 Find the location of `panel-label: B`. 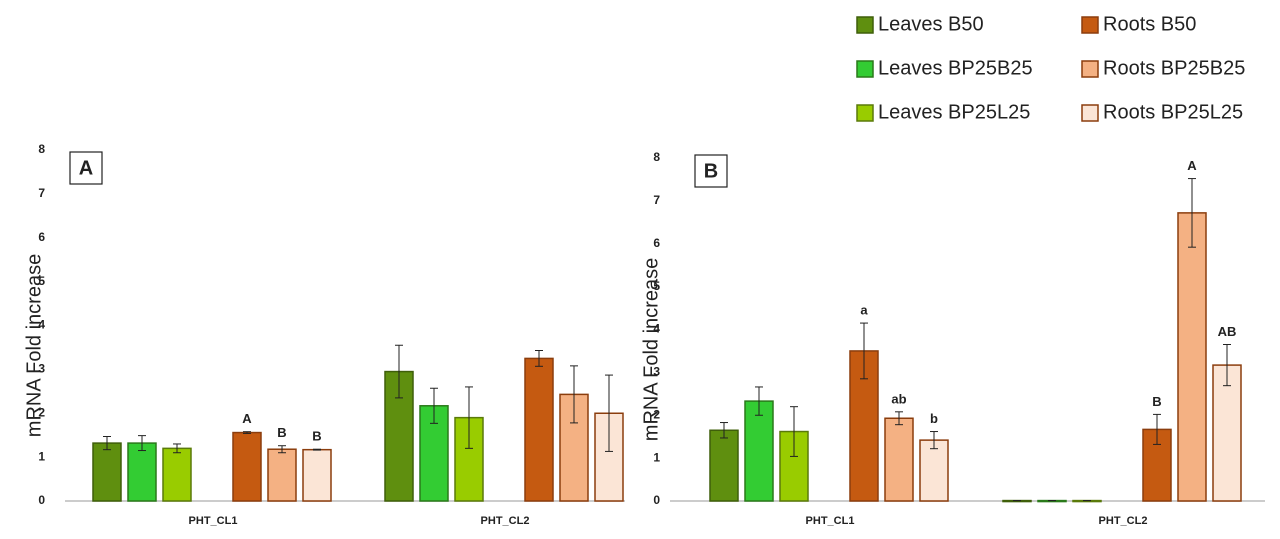

panel-label: B is located at coordinates (711, 171).